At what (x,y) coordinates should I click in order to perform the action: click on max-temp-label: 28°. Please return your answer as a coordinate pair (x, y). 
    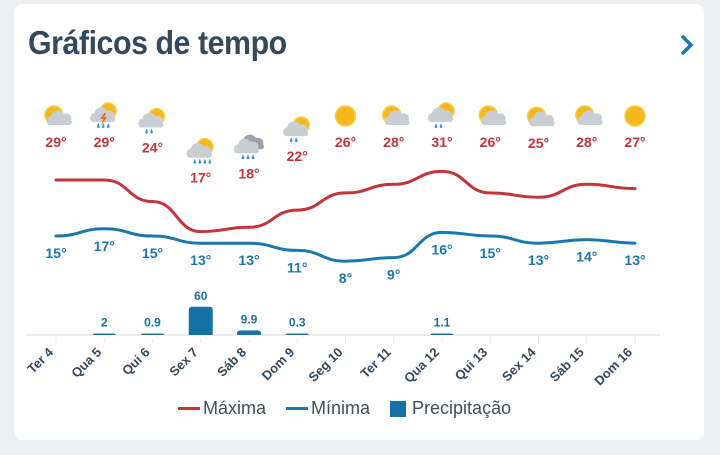
    Looking at the image, I should click on (586, 142).